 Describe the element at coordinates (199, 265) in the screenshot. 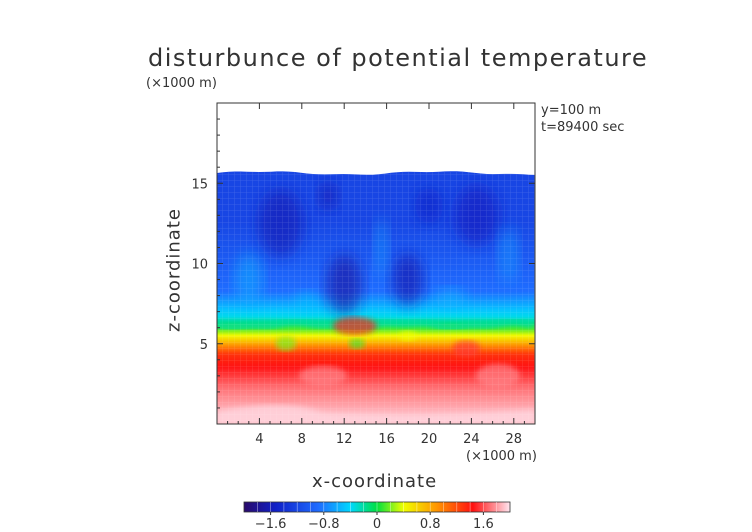

I see `y-tick-label: 10` at that location.